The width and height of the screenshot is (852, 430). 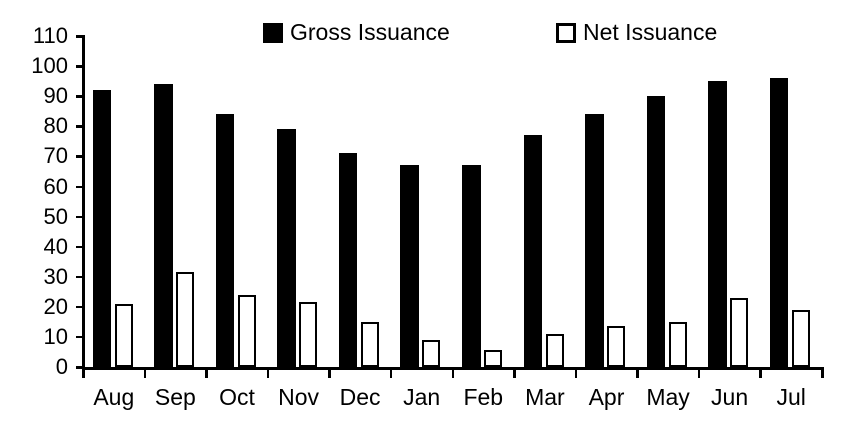 What do you see at coordinates (545, 397) in the screenshot?
I see `x-category-label: Mar` at bounding box center [545, 397].